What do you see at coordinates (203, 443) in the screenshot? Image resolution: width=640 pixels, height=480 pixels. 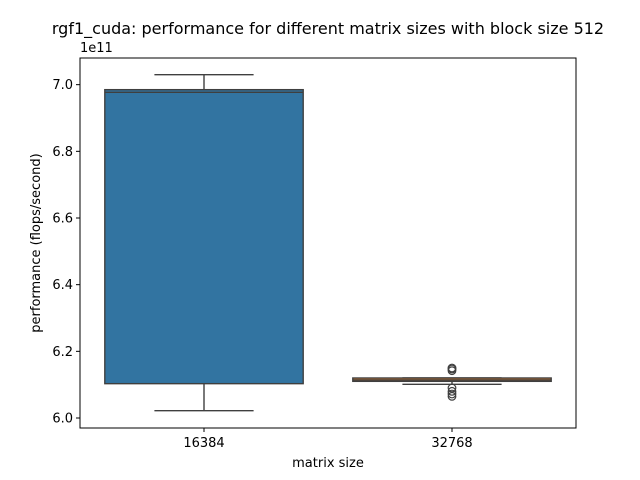 I see `x-tick-label: 16384` at bounding box center [203, 443].